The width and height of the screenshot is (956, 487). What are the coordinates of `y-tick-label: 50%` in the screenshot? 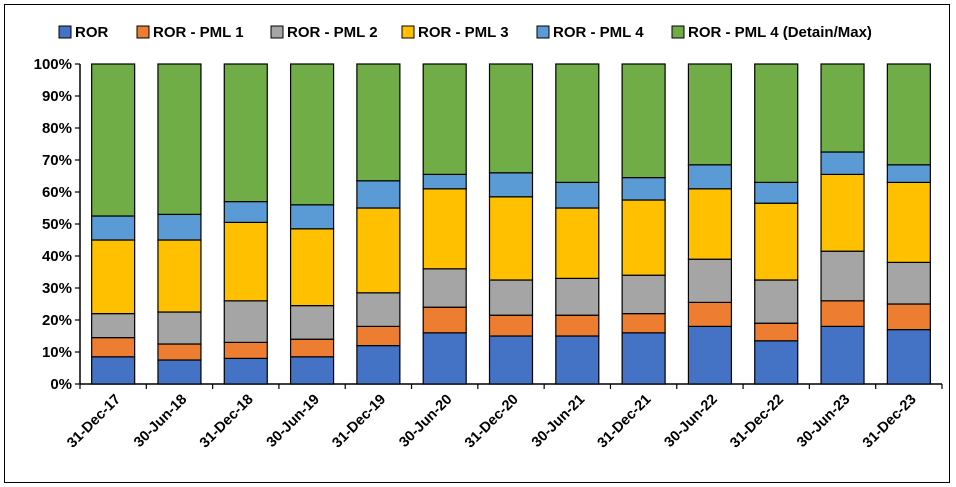 It's located at (57, 224).